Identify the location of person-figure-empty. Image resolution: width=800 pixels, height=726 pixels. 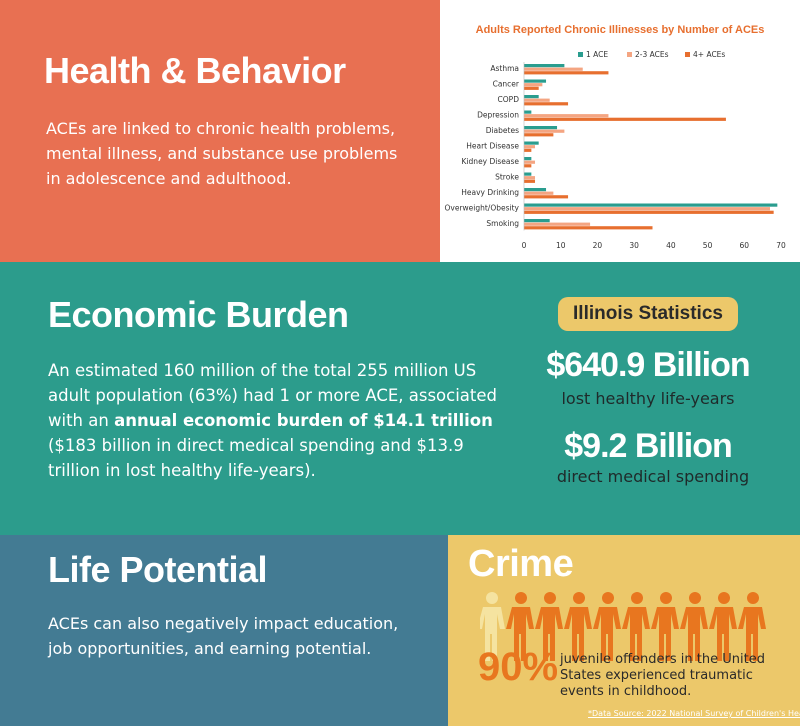
(492, 626).